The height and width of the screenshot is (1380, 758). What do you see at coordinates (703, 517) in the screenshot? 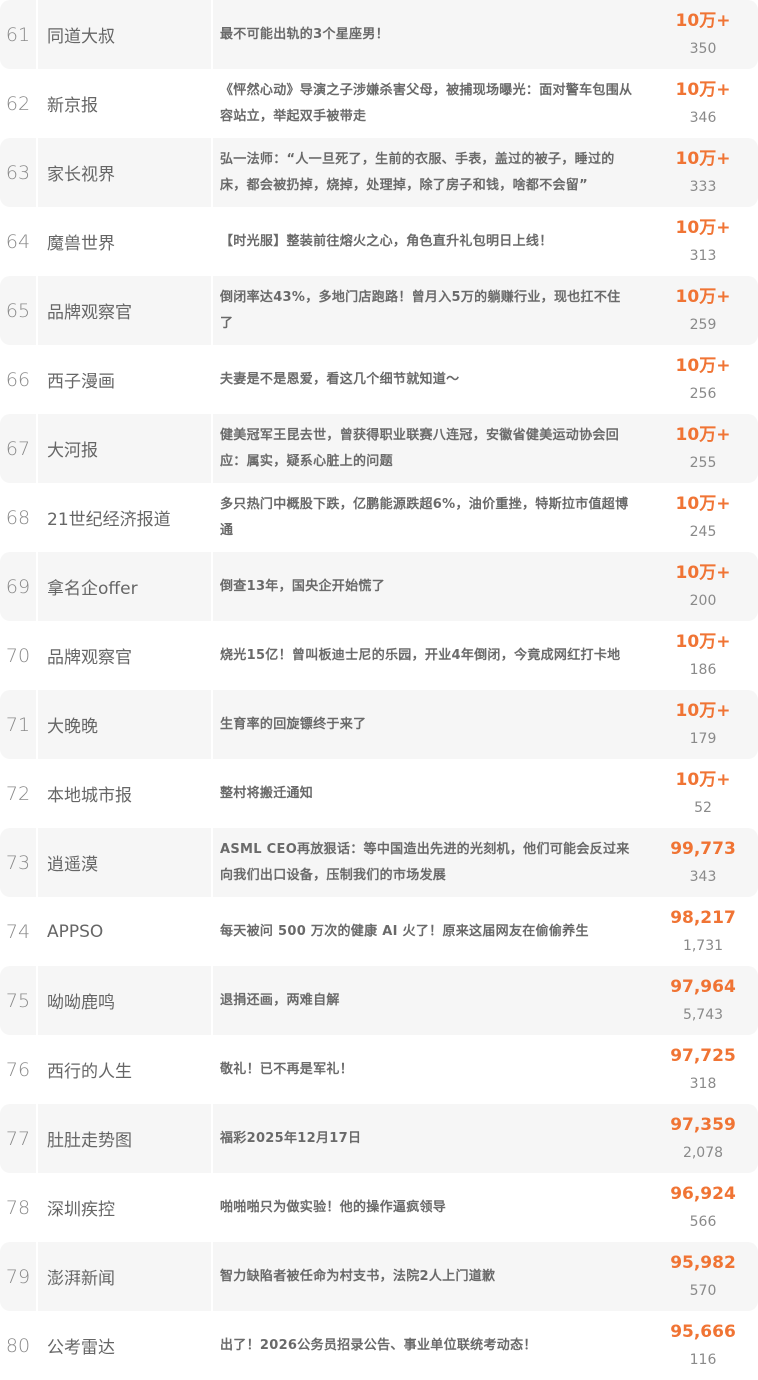
I see `article-stats: 10万+ 245` at bounding box center [703, 517].